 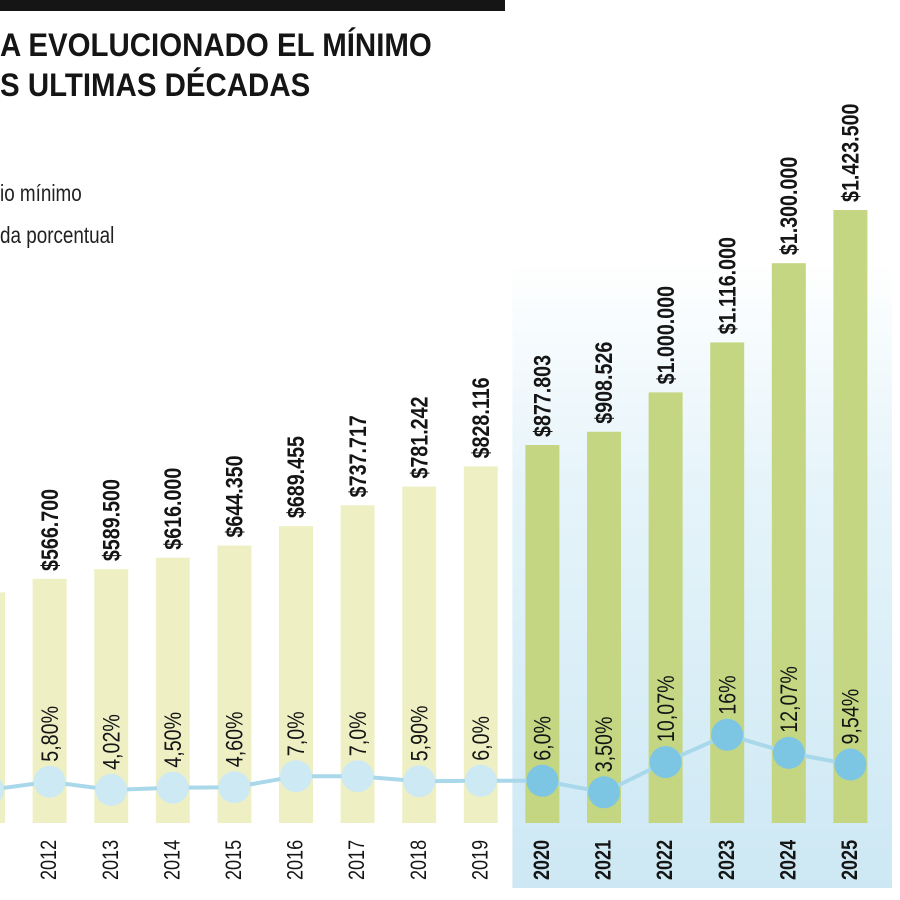 What do you see at coordinates (357, 733) in the screenshot?
I see `percentage-label-2017: 7,0%` at bounding box center [357, 733].